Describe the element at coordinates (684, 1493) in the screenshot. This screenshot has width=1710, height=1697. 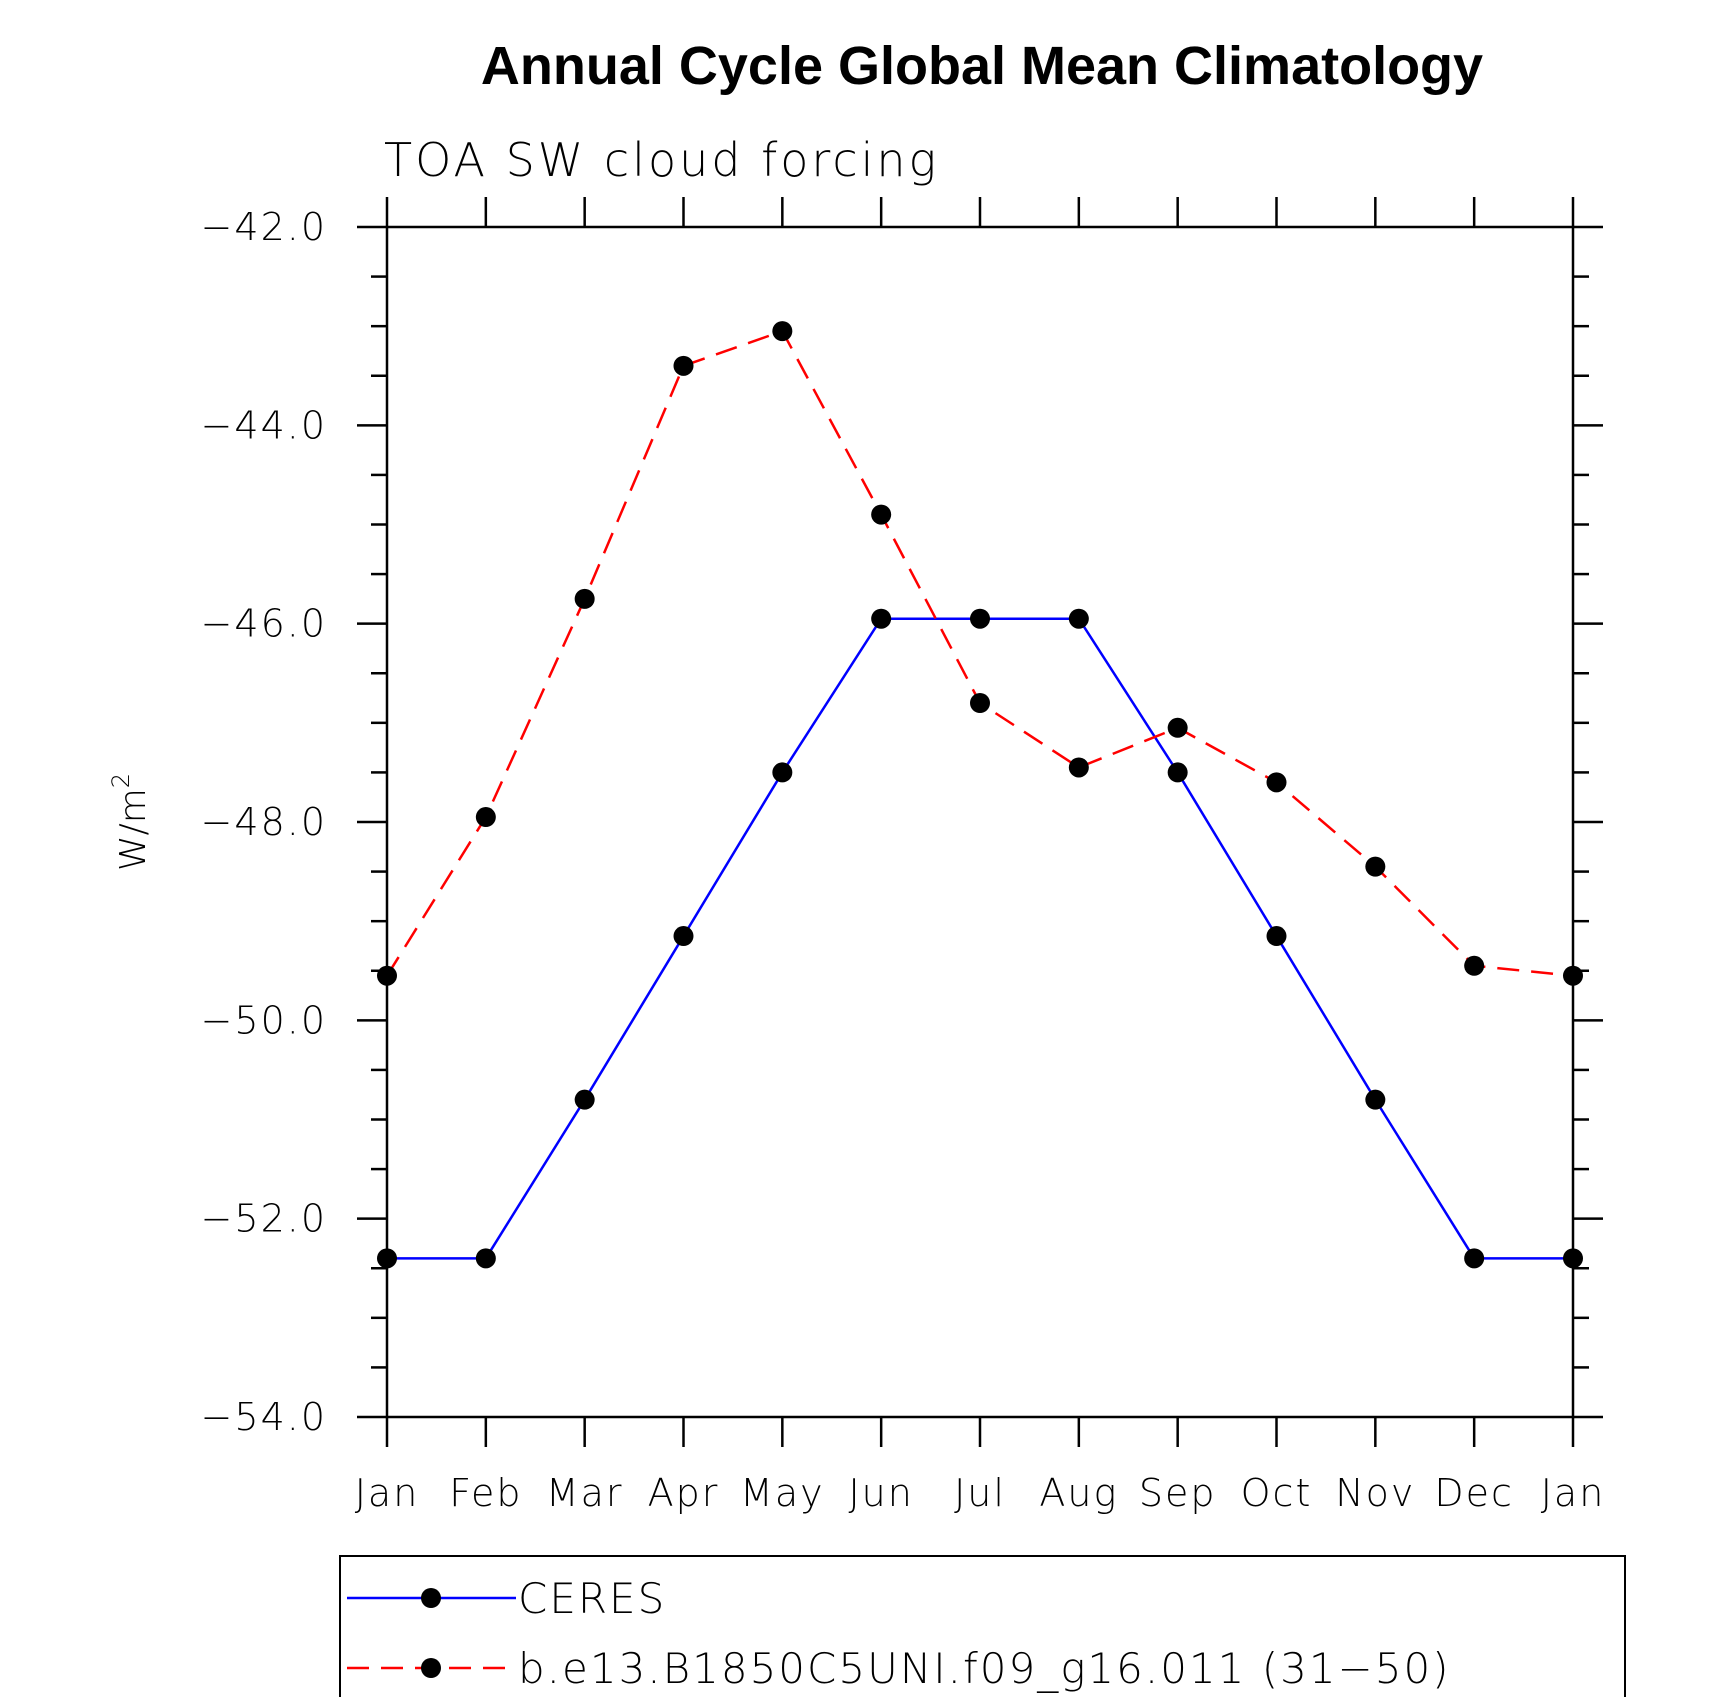
I see `x-tick-label: Apr` at that location.